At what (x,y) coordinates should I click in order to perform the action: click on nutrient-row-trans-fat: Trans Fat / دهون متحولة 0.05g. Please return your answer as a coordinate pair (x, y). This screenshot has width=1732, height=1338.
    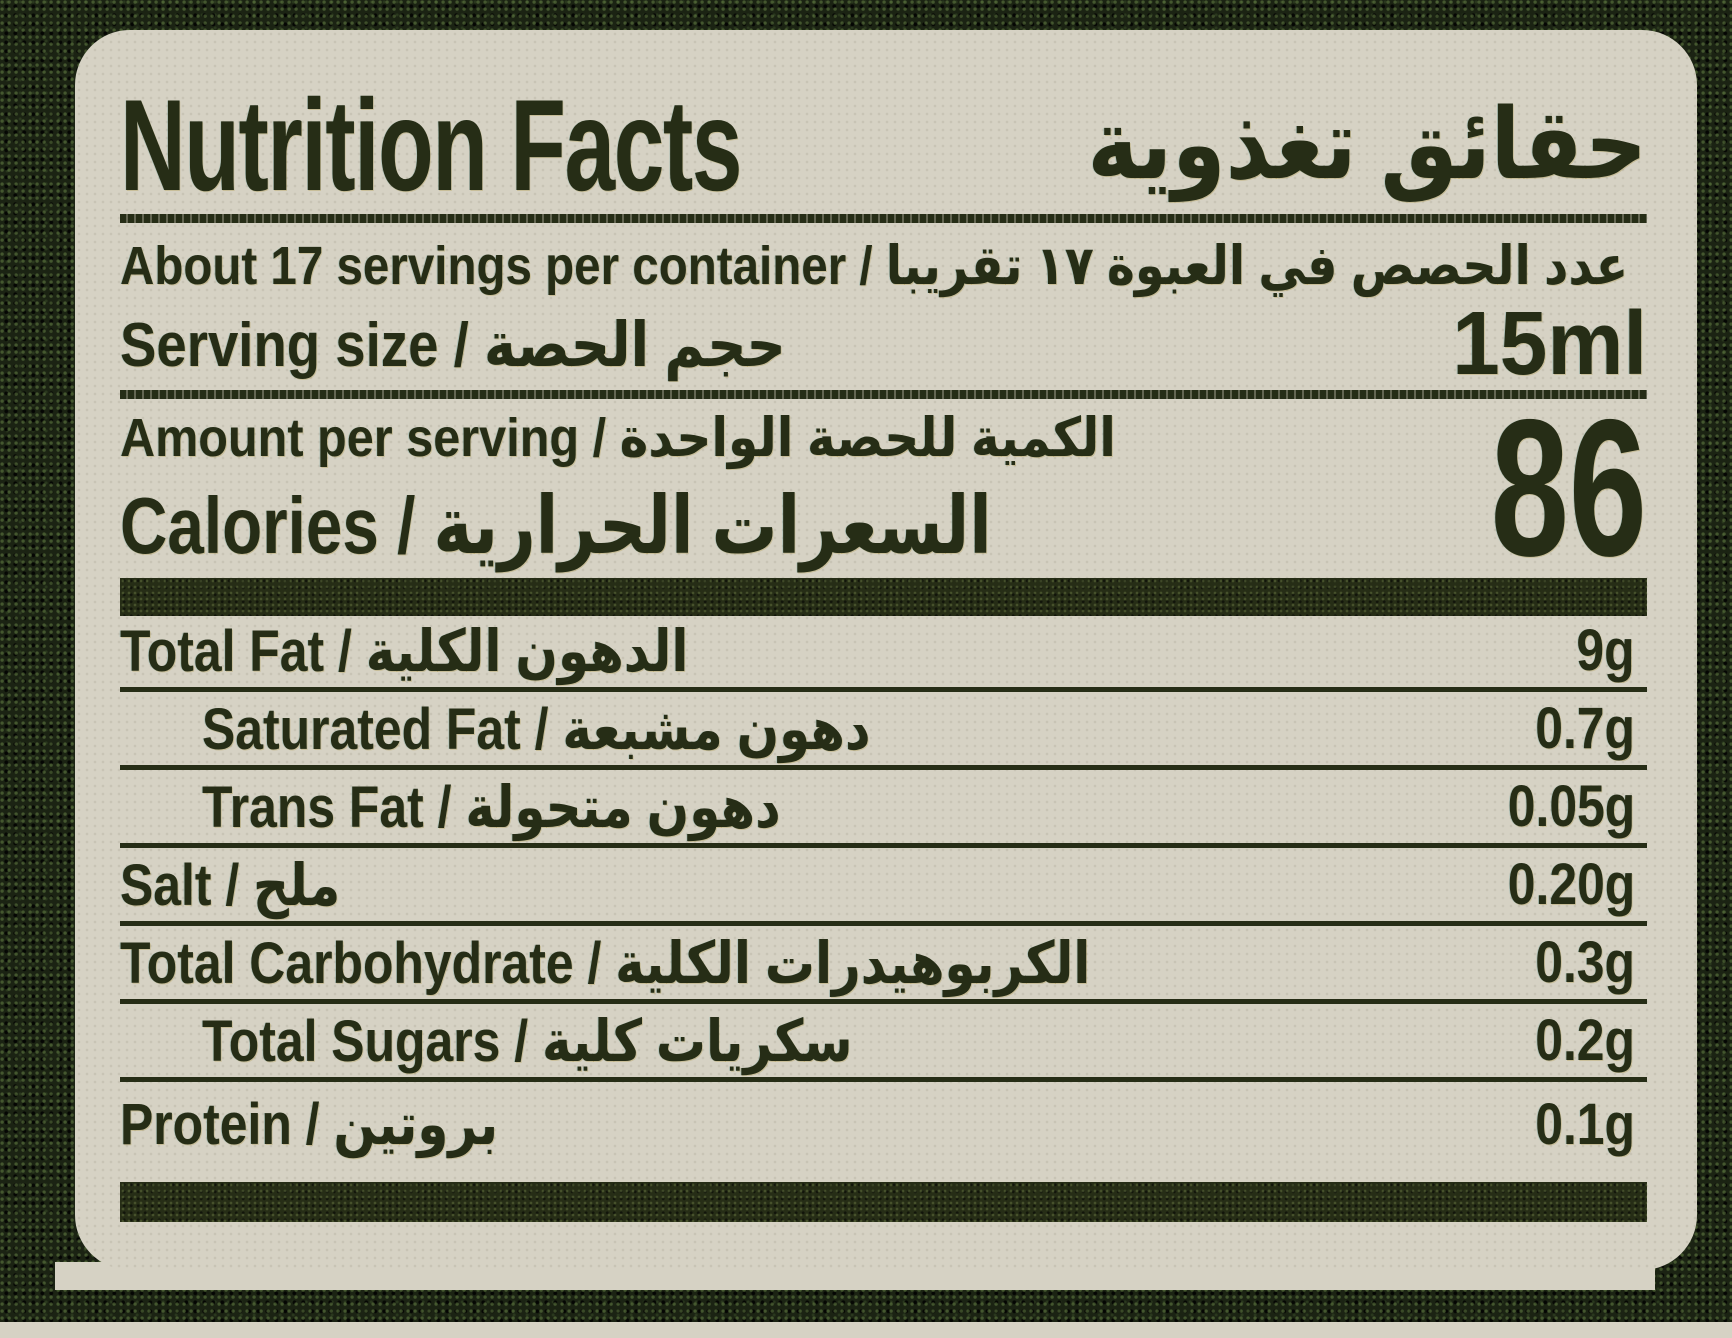
    Looking at the image, I should click on (883, 809).